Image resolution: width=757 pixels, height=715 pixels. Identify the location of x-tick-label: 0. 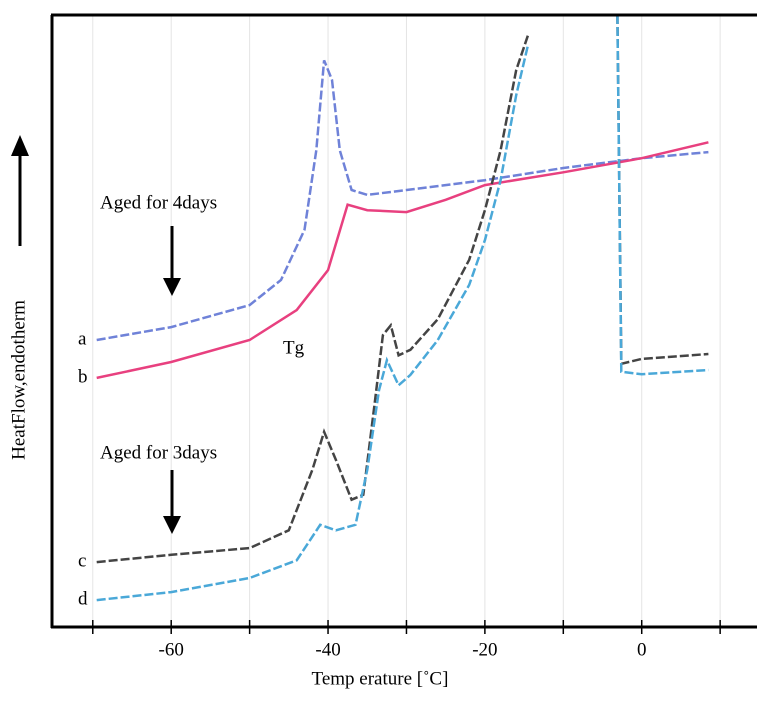
(642, 649).